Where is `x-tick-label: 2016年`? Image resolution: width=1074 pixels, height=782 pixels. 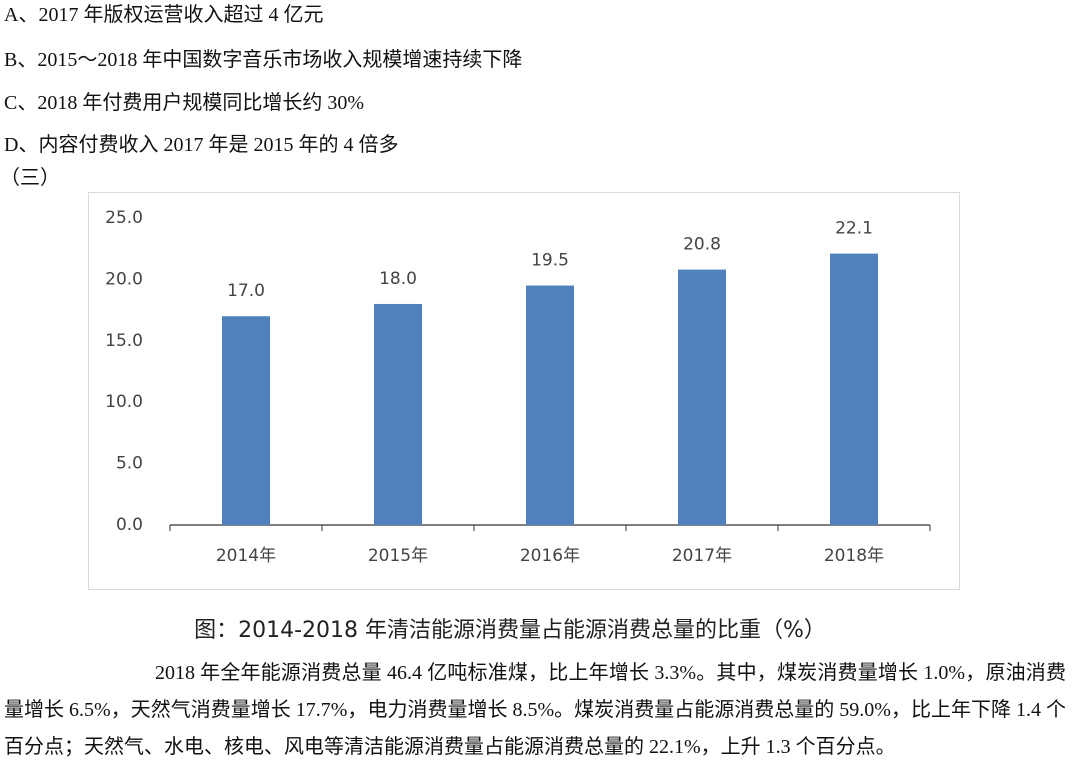
x-tick-label: 2016年 is located at coordinates (550, 556).